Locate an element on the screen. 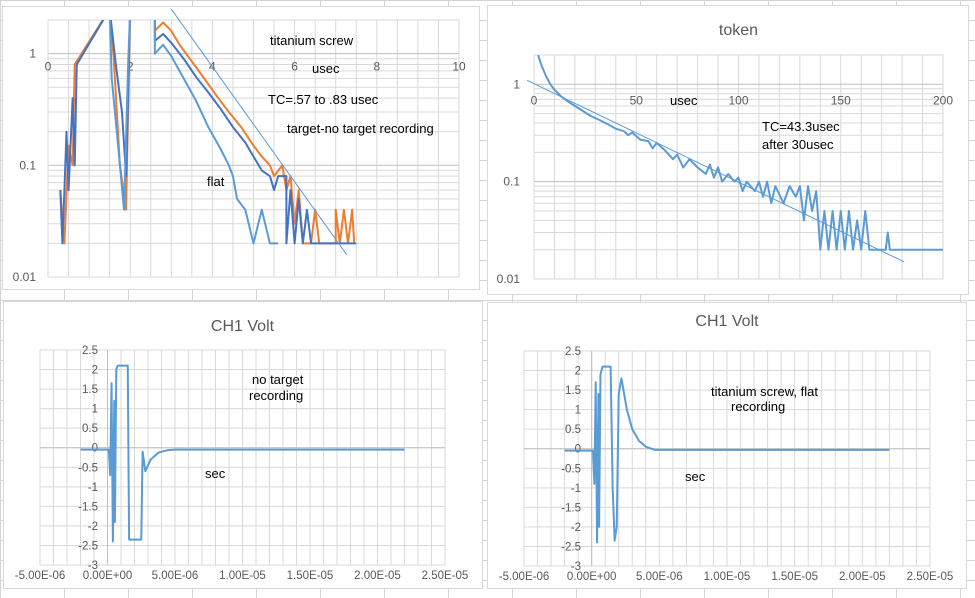 The image size is (975, 598). annotation-text: flat is located at coordinates (216, 181).